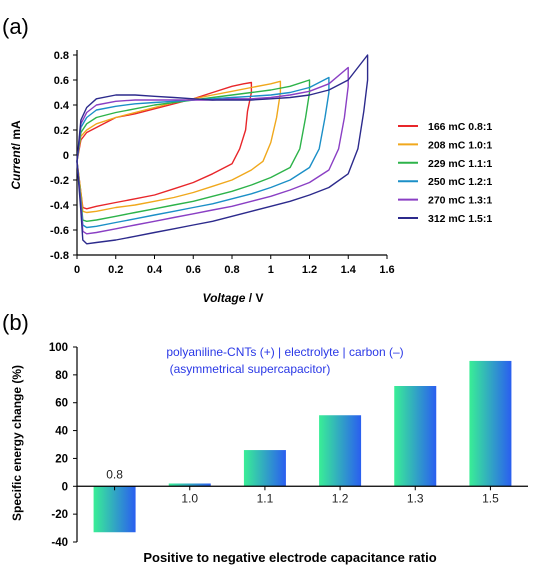 This screenshot has width=539, height=568. Describe the element at coordinates (460, 127) in the screenshot. I see `legend-entry-0: 166 mC 0.8:1` at that location.